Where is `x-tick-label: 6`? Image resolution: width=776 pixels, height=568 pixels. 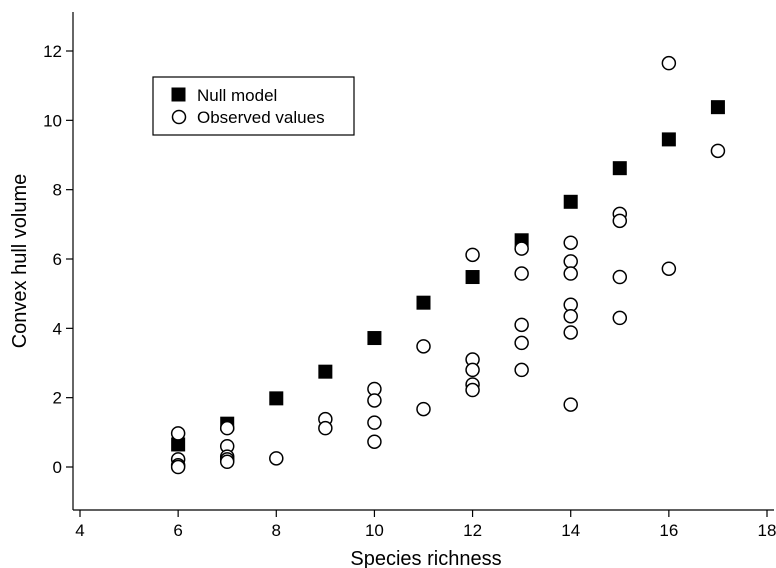 x-tick-label: 6 is located at coordinates (177, 530).